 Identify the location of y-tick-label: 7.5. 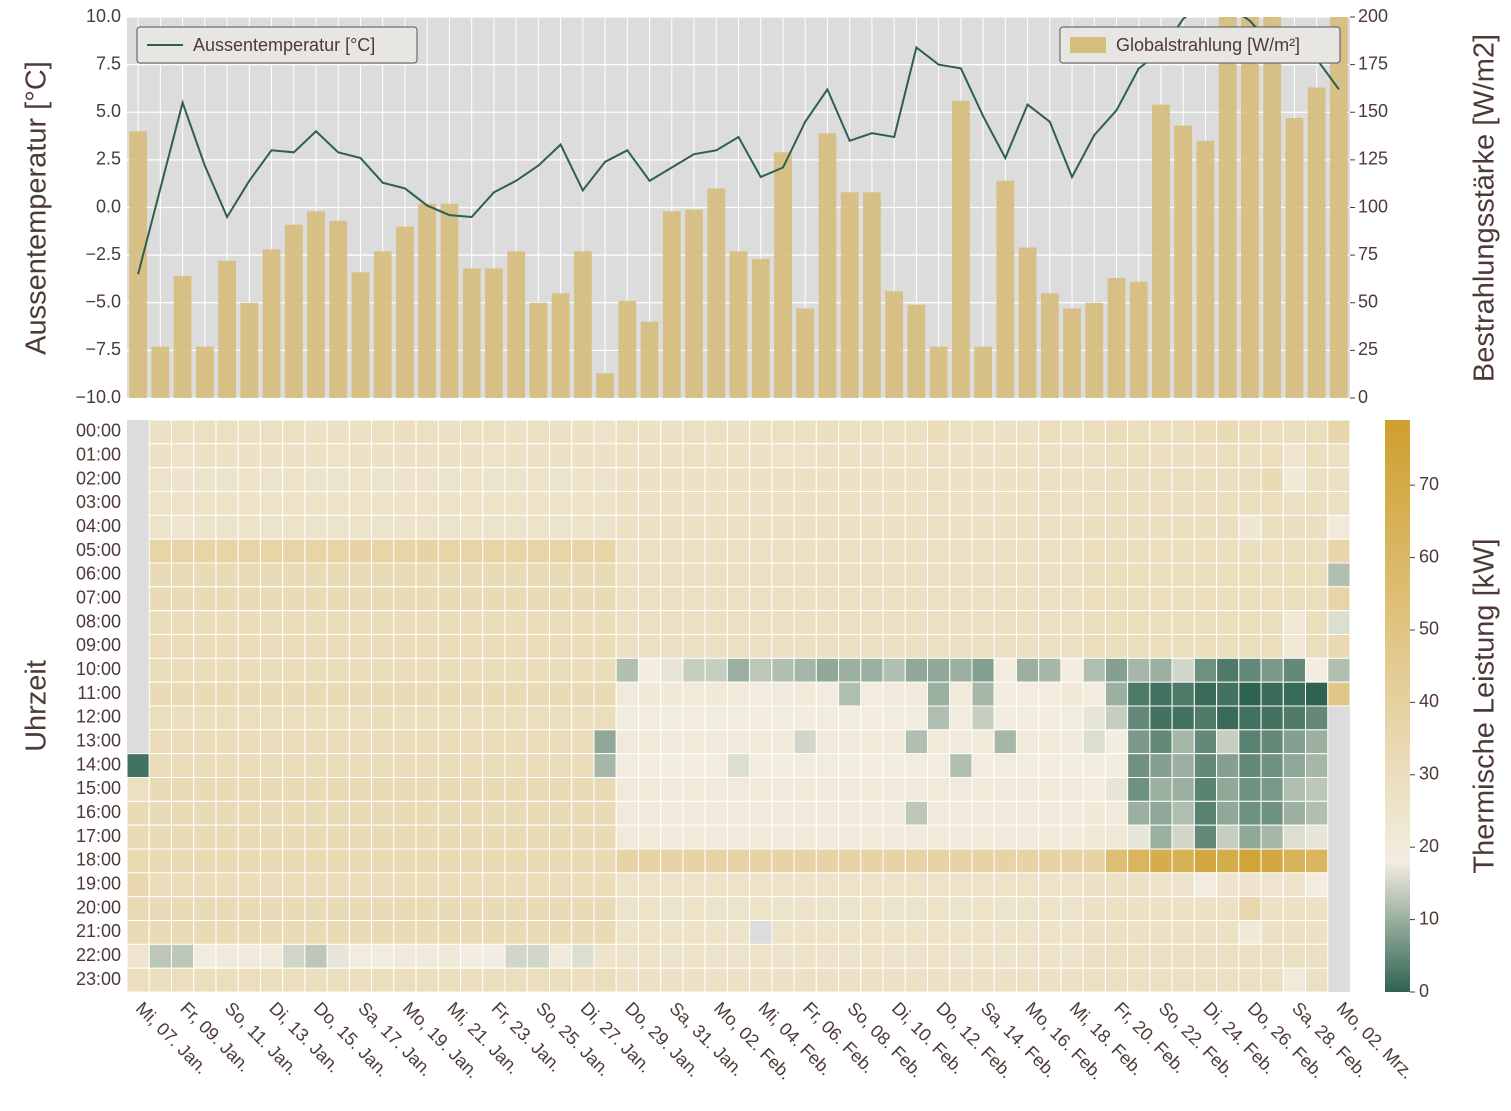
(108, 63).